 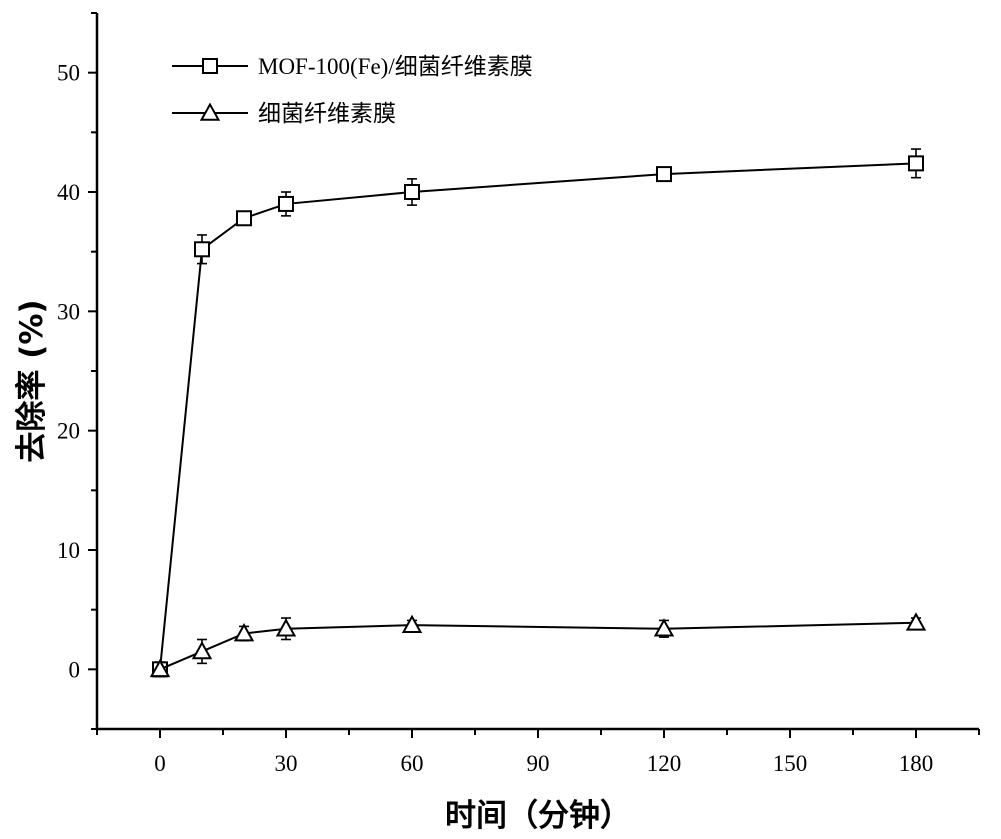 What do you see at coordinates (538, 816) in the screenshot?
I see `x-axis-title: 时间（分钟）` at bounding box center [538, 816].